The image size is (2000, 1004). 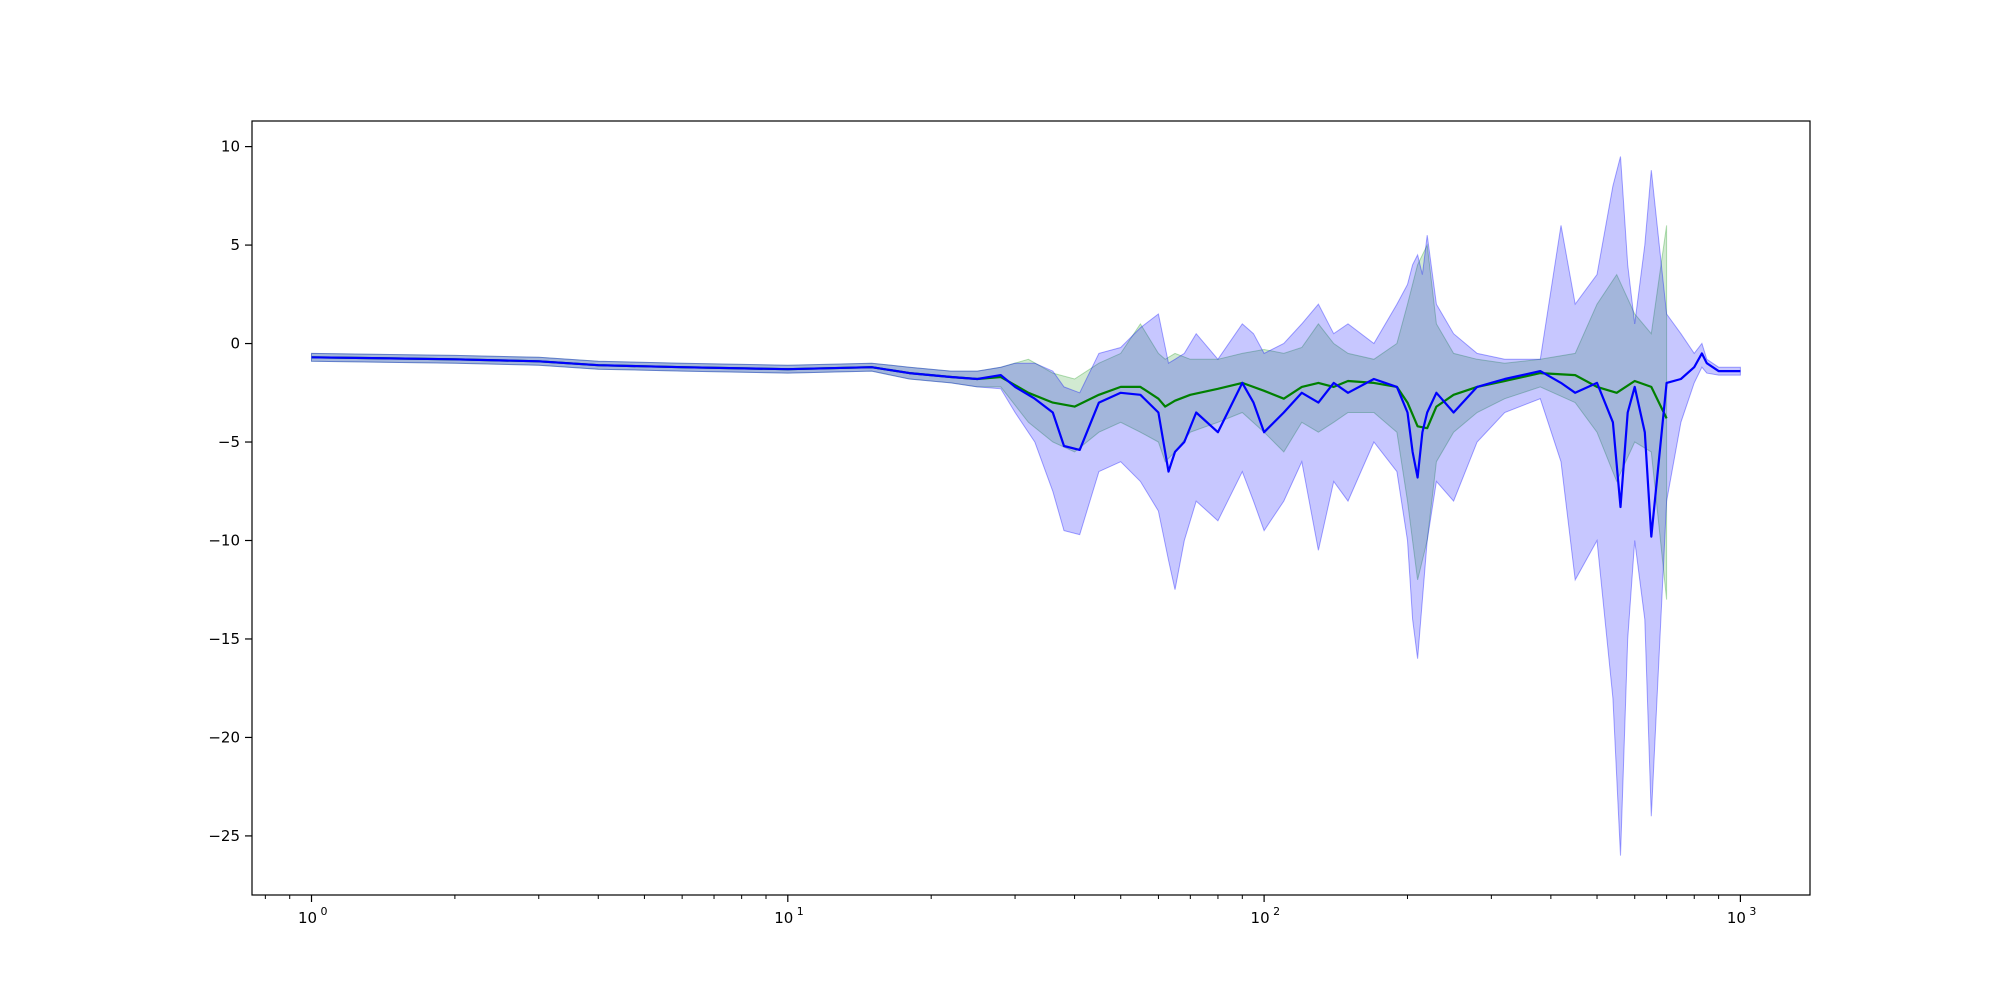 I want to click on x-tick-exponent: 1, so click(x=800, y=911).